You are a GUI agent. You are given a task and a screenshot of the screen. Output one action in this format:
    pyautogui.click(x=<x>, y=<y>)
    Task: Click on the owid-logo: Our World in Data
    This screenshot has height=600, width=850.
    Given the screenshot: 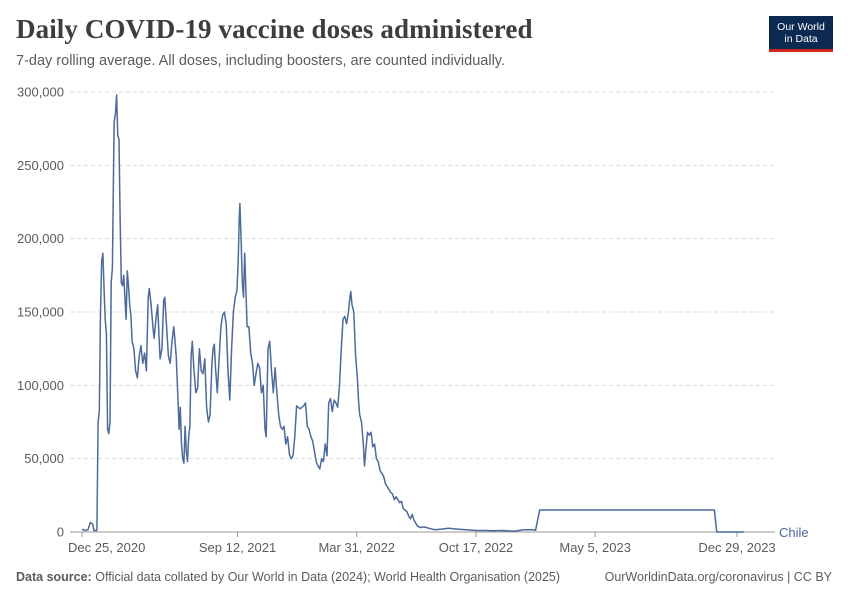 What is the action you would take?
    pyautogui.click(x=801, y=34)
    